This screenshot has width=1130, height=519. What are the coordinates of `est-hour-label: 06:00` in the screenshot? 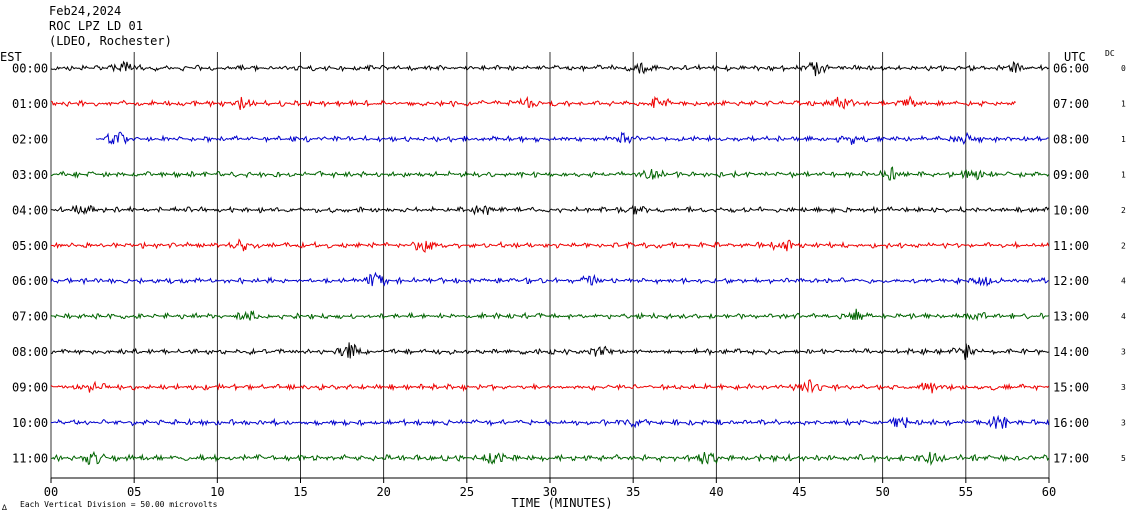 It's located at (30, 281).